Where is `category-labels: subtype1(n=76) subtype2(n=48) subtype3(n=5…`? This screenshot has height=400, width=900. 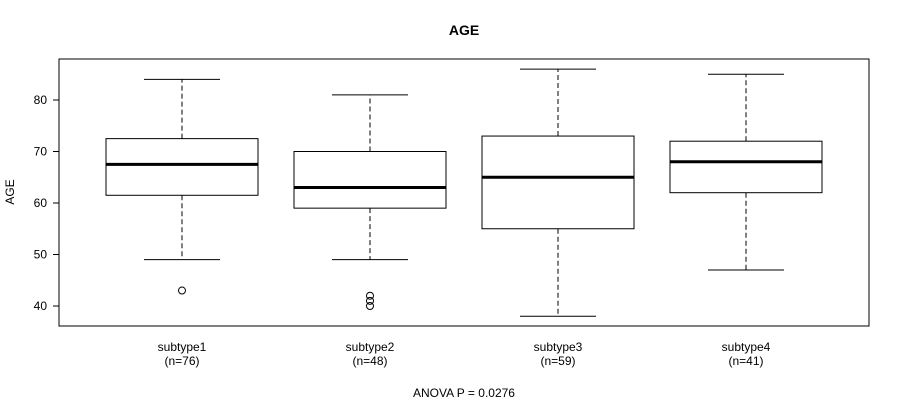 category-labels: subtype1(n=76) subtype2(n=48) subtype3(n=5… is located at coordinates (464, 354).